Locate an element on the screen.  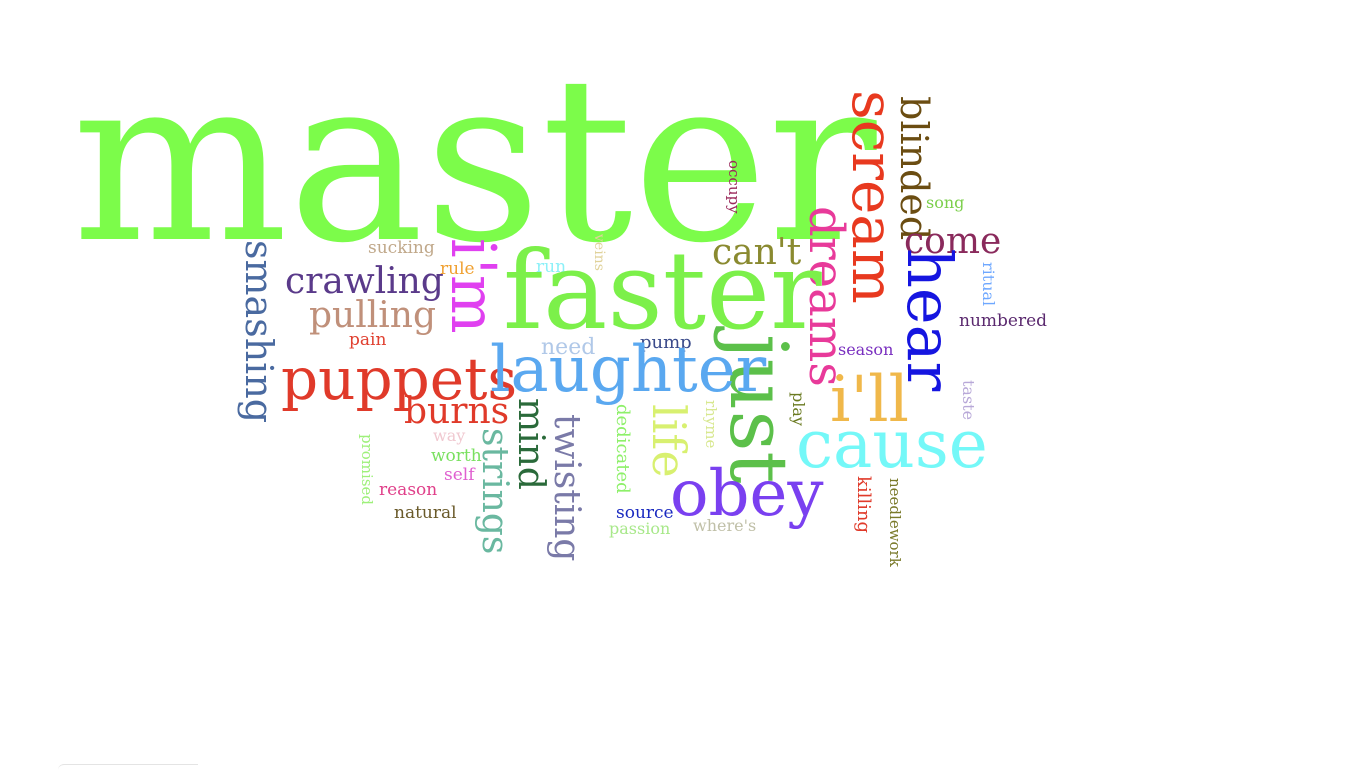
word-numbered: numbered is located at coordinates (1003, 321).